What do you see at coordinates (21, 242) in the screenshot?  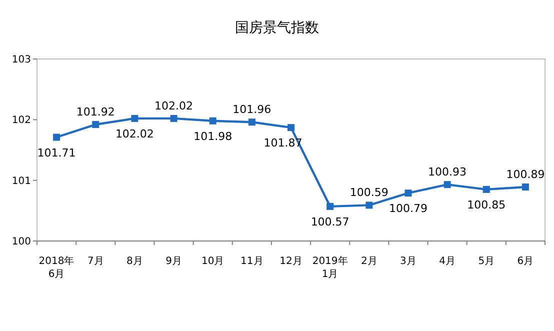 I see `y-tick-label: 100` at bounding box center [21, 242].